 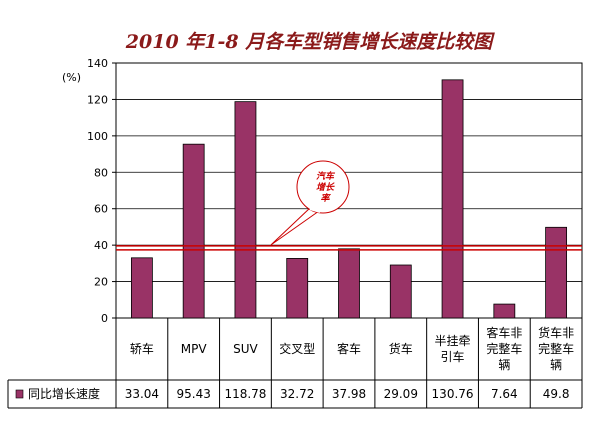 I want to click on category-label: 货车, so click(x=401, y=348).